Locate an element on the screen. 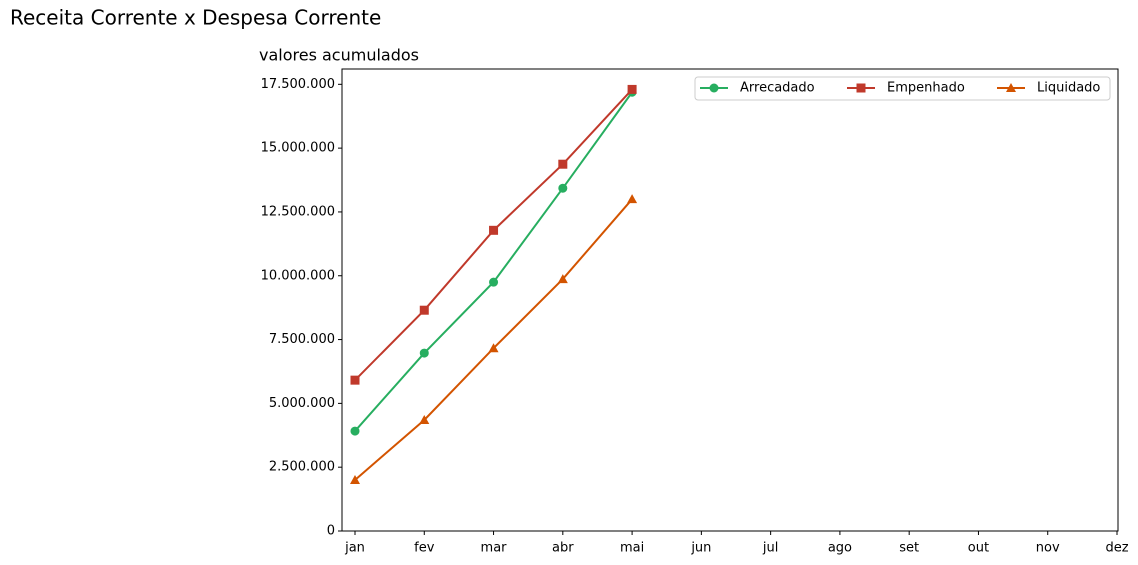  x-tick-label: jan is located at coordinates (354, 548).